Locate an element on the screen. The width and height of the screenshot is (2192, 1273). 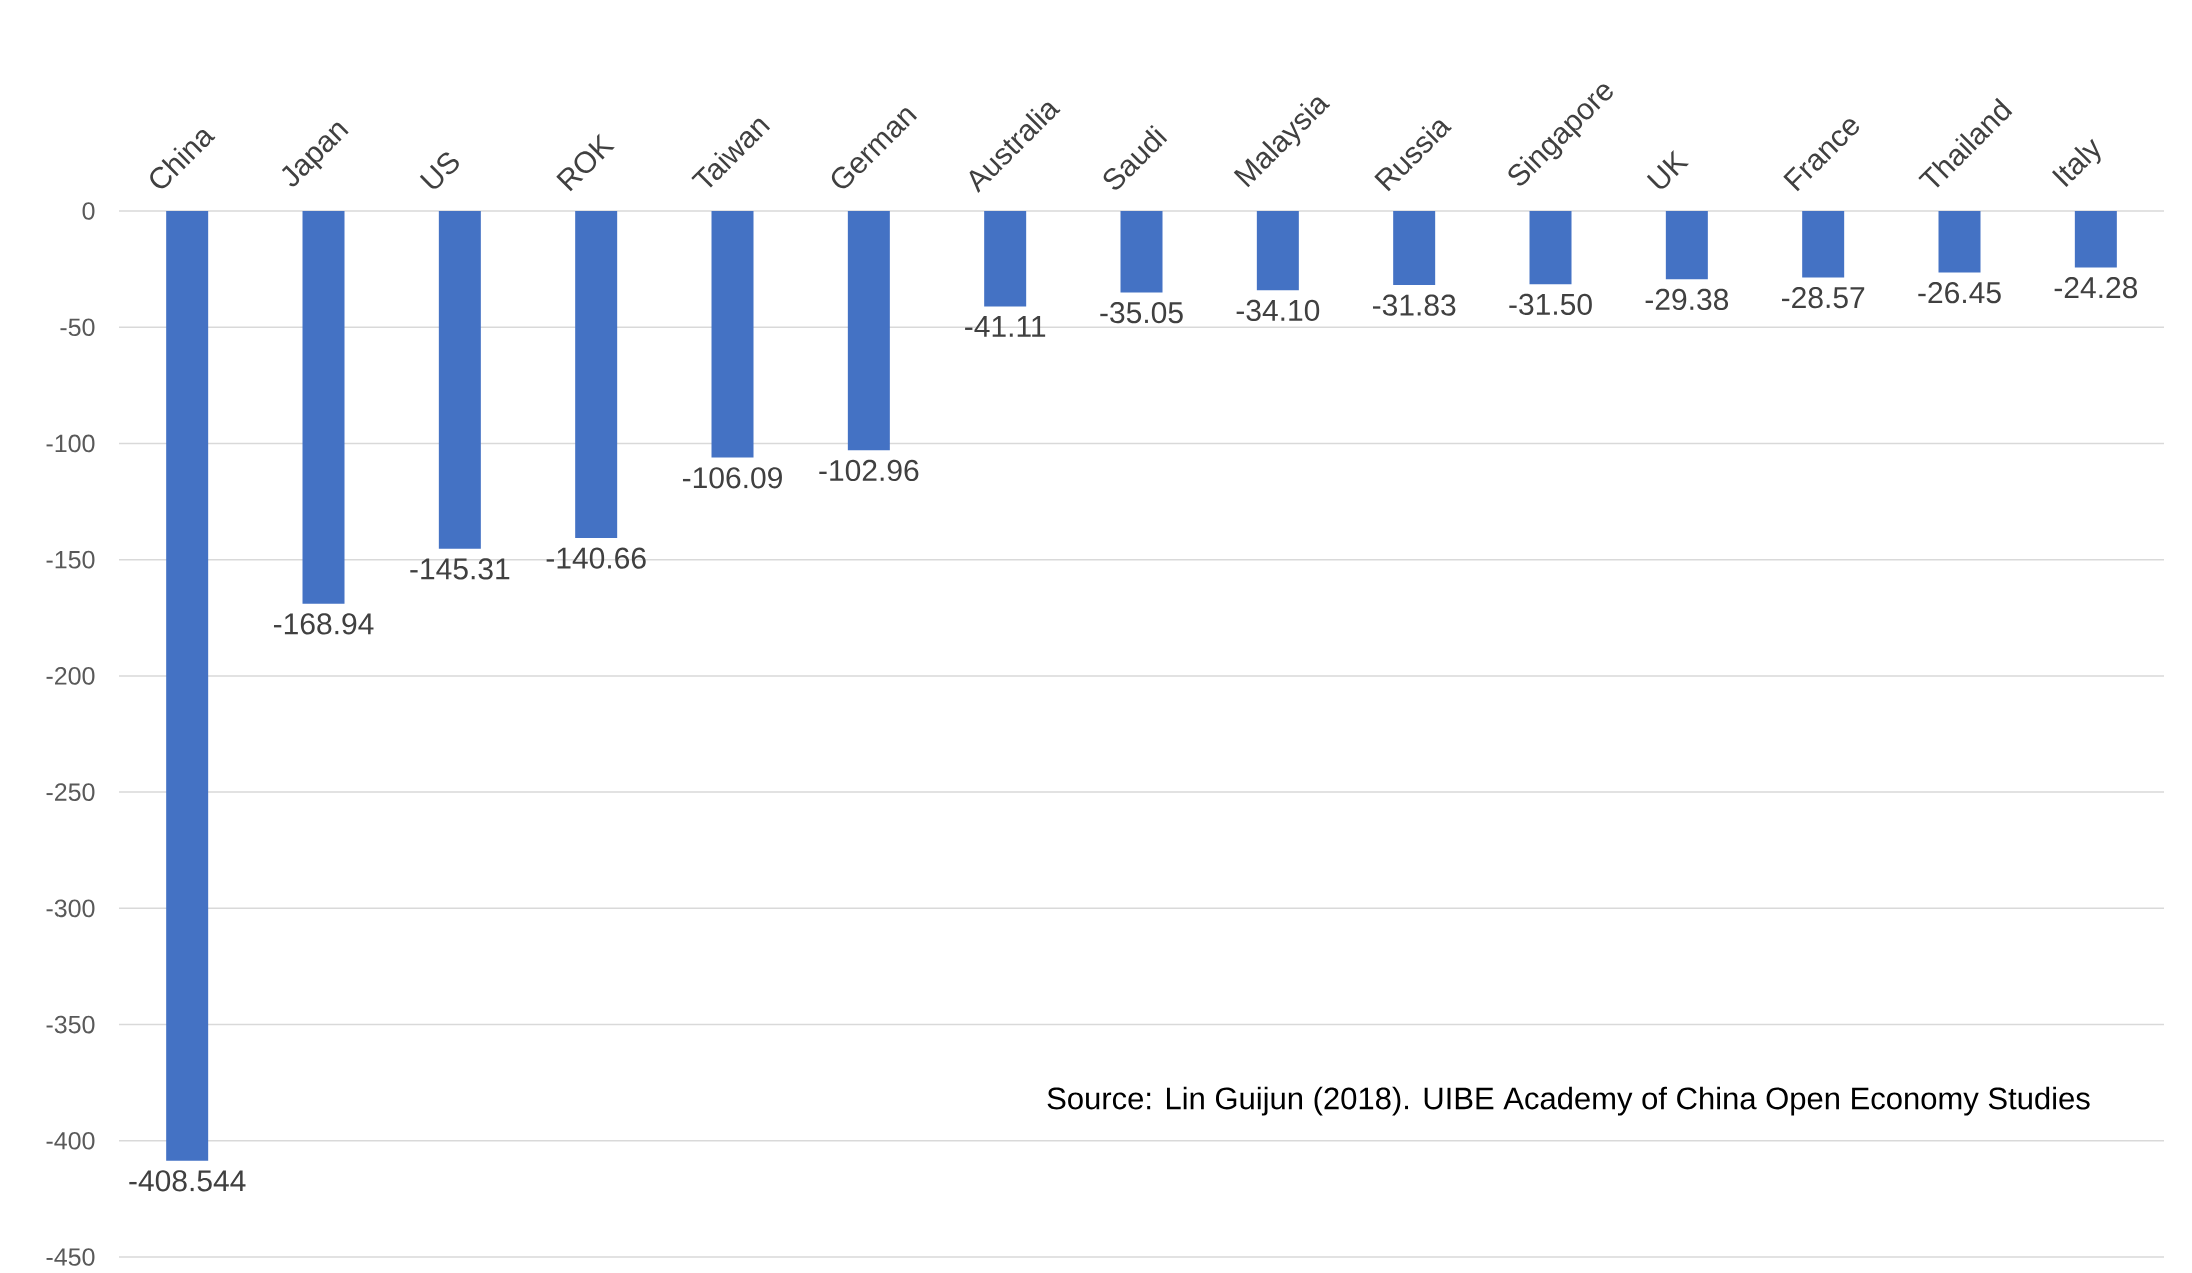
x-tick-label: UK is located at coordinates (1667, 169).